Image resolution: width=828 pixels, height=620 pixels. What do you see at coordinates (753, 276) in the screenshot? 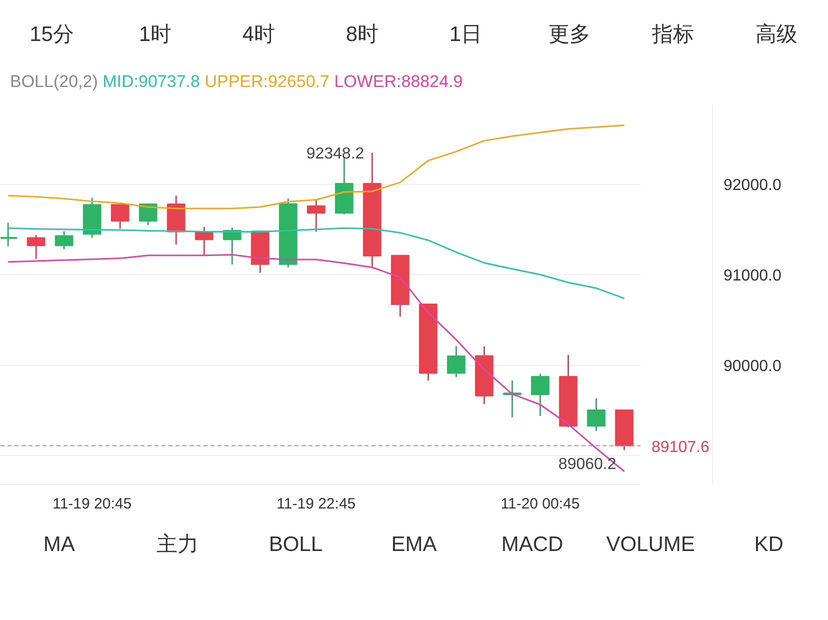
I see `y-tick-label: 91000.0` at bounding box center [753, 276].